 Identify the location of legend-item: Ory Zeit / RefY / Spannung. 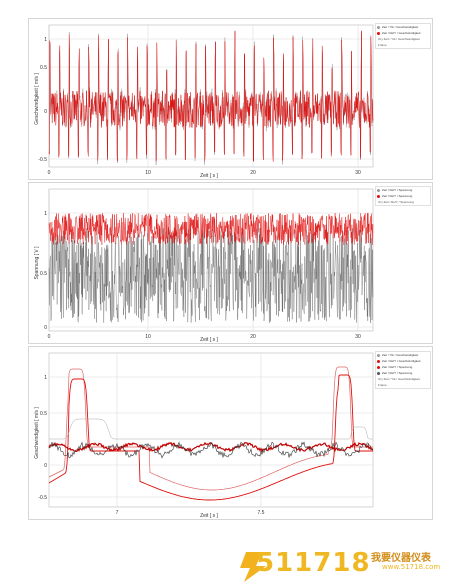
(403, 202).